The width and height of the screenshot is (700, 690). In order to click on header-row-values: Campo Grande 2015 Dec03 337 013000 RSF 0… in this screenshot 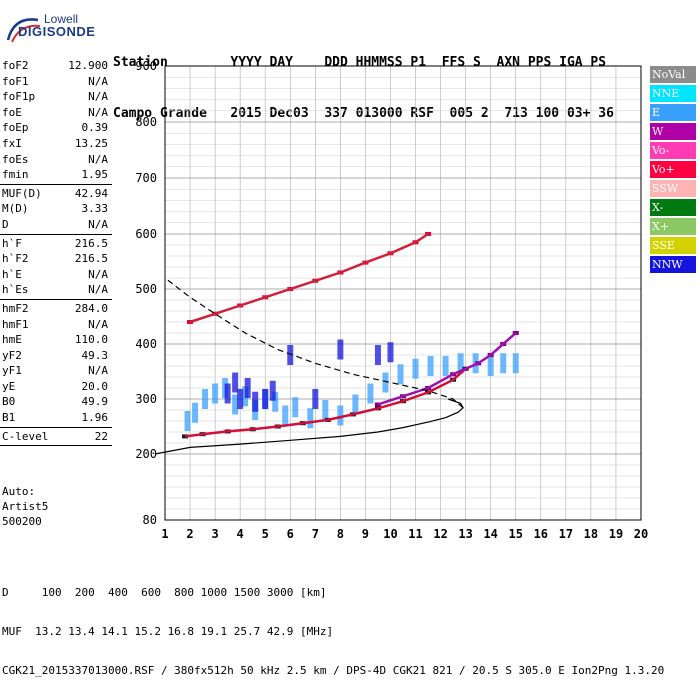, I will do `click(363, 113)`.